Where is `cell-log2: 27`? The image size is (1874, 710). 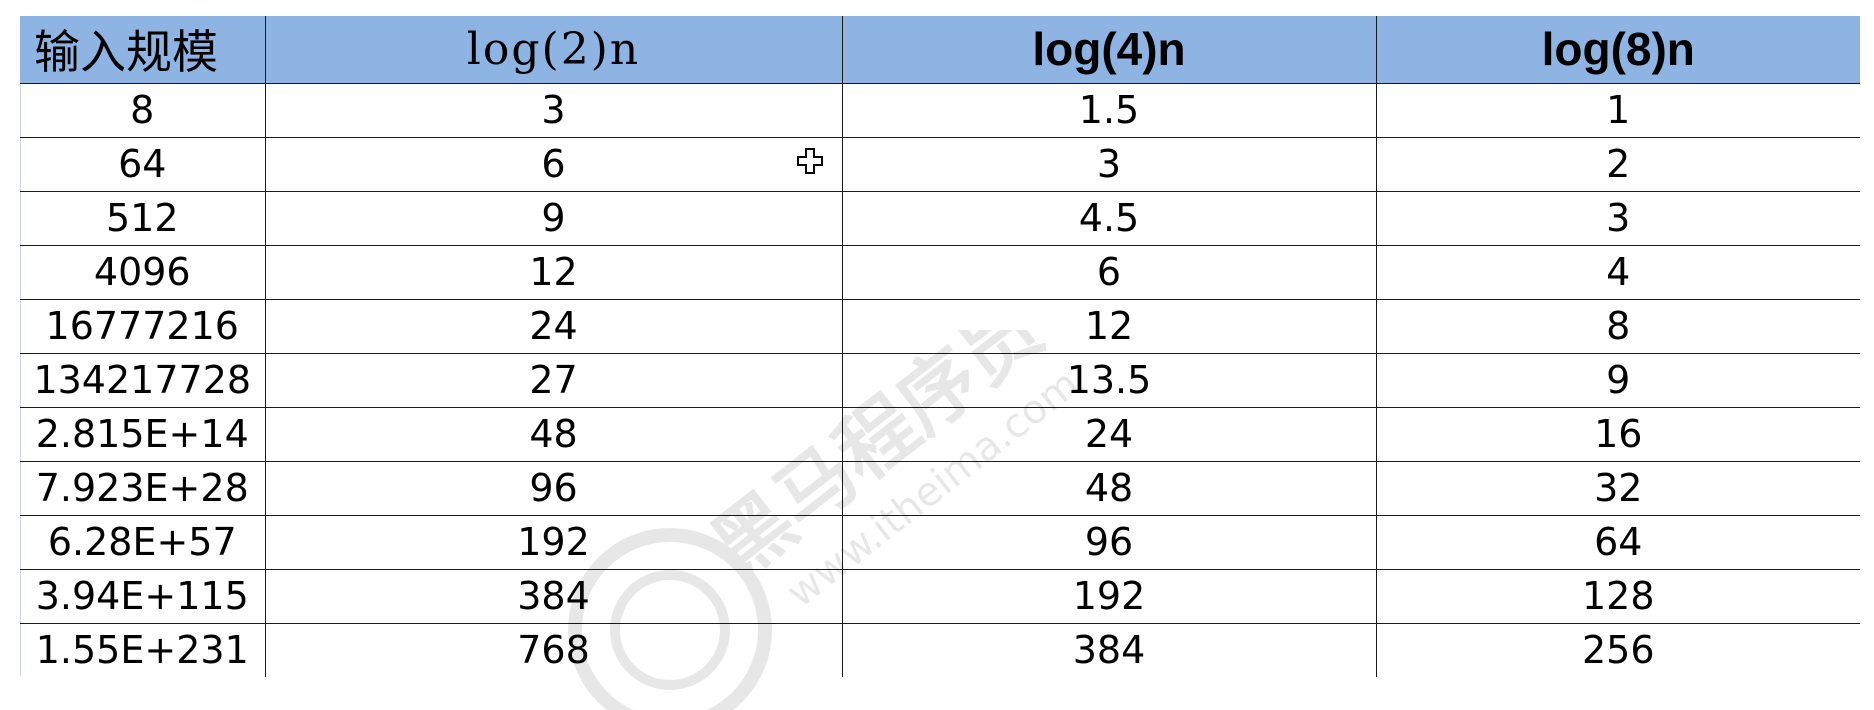 cell-log2: 27 is located at coordinates (554, 380).